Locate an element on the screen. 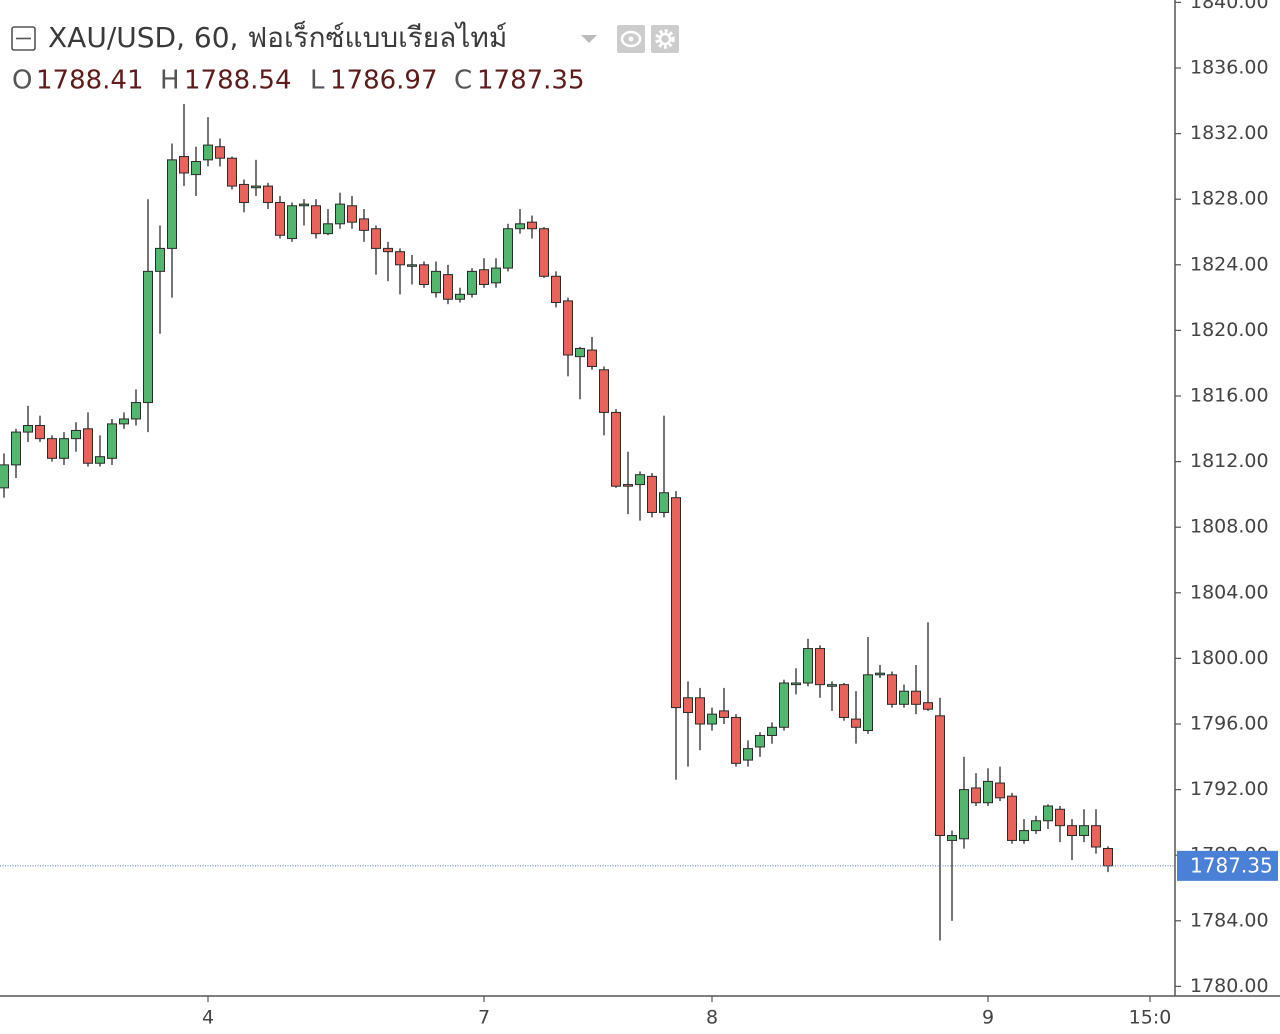  ohlc-label: O is located at coordinates (22, 81).